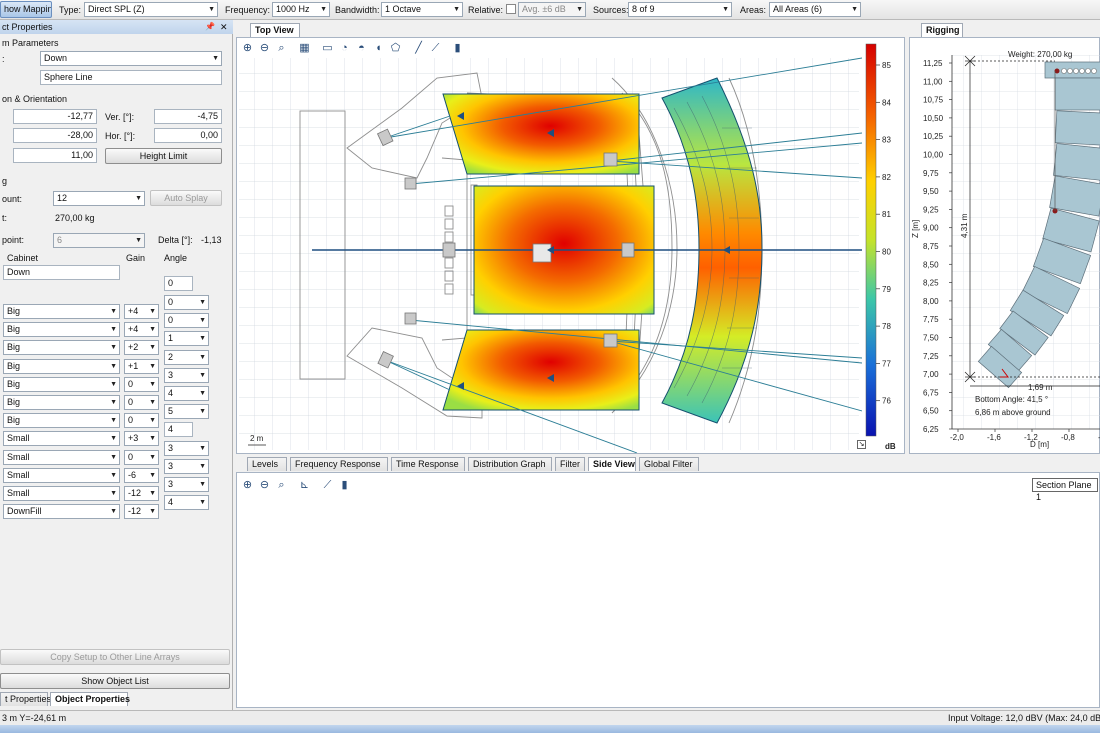 Image resolution: width=1100 pixels, height=733 pixels. I want to click on angle-select: 1 ▼, so click(186, 339).